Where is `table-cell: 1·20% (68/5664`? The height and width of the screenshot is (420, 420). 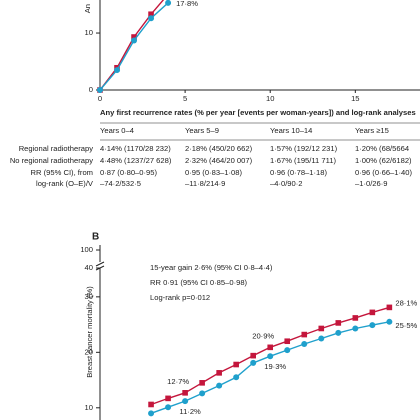 table-cell: 1·20% (68/5664 is located at coordinates (382, 148).